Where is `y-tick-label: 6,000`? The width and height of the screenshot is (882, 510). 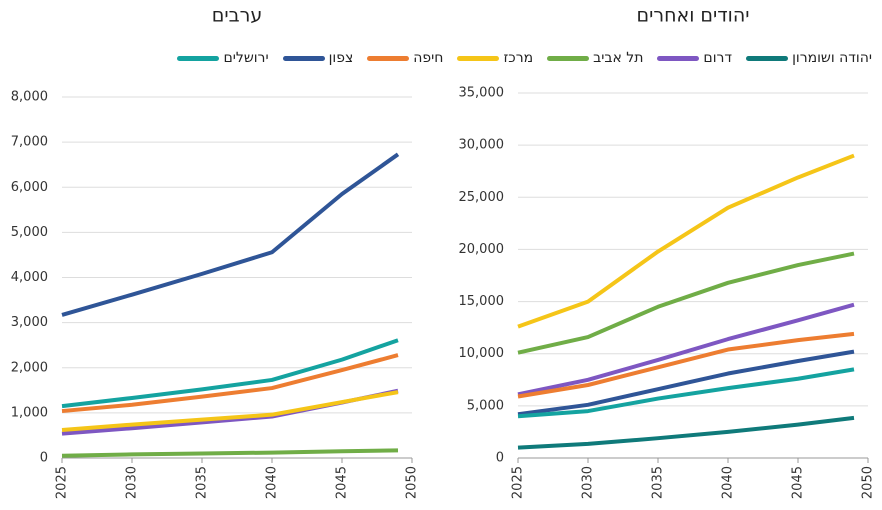
y-tick-label: 6,000 is located at coordinates (29, 187).